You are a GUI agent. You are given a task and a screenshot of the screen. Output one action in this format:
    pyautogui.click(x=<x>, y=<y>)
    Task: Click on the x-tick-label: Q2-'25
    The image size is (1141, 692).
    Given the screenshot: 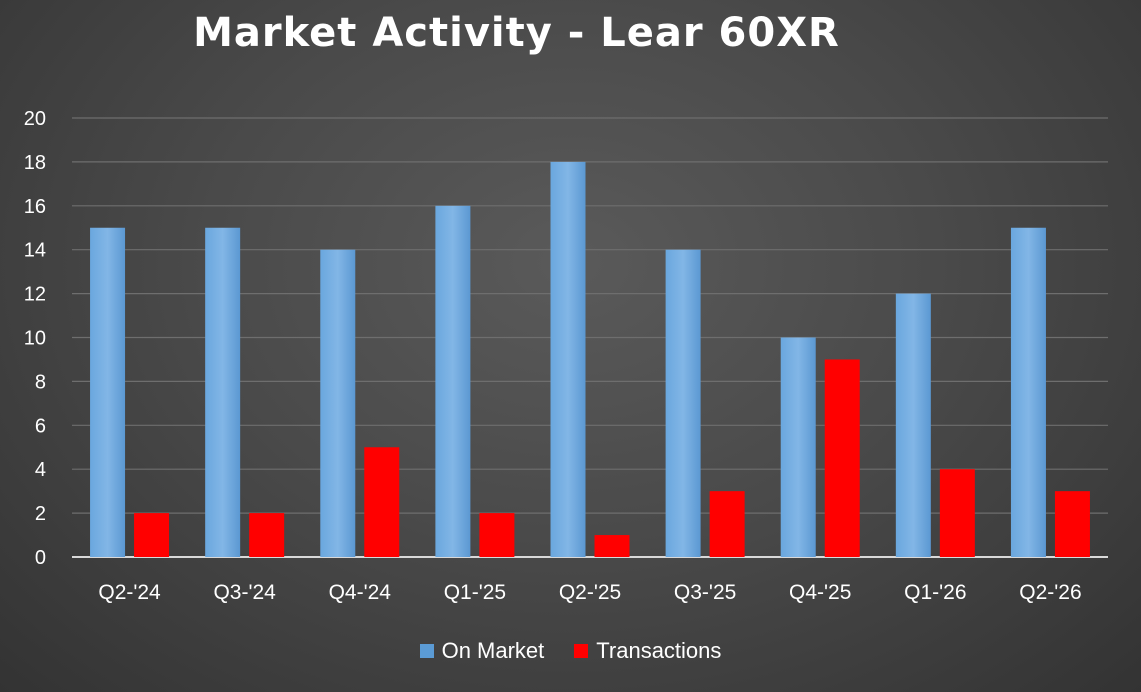 What is the action you would take?
    pyautogui.click(x=590, y=592)
    